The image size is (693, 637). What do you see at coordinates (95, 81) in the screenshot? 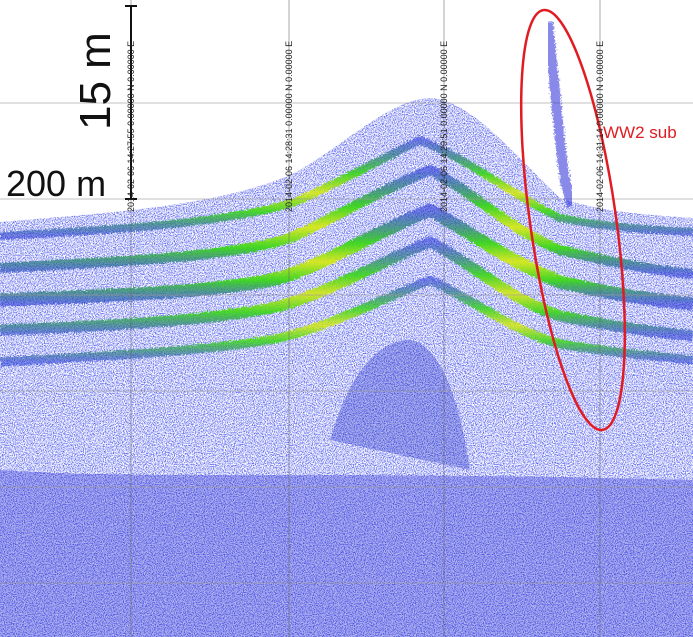
I see `vertical-scale-label: 15 m` at bounding box center [95, 81].